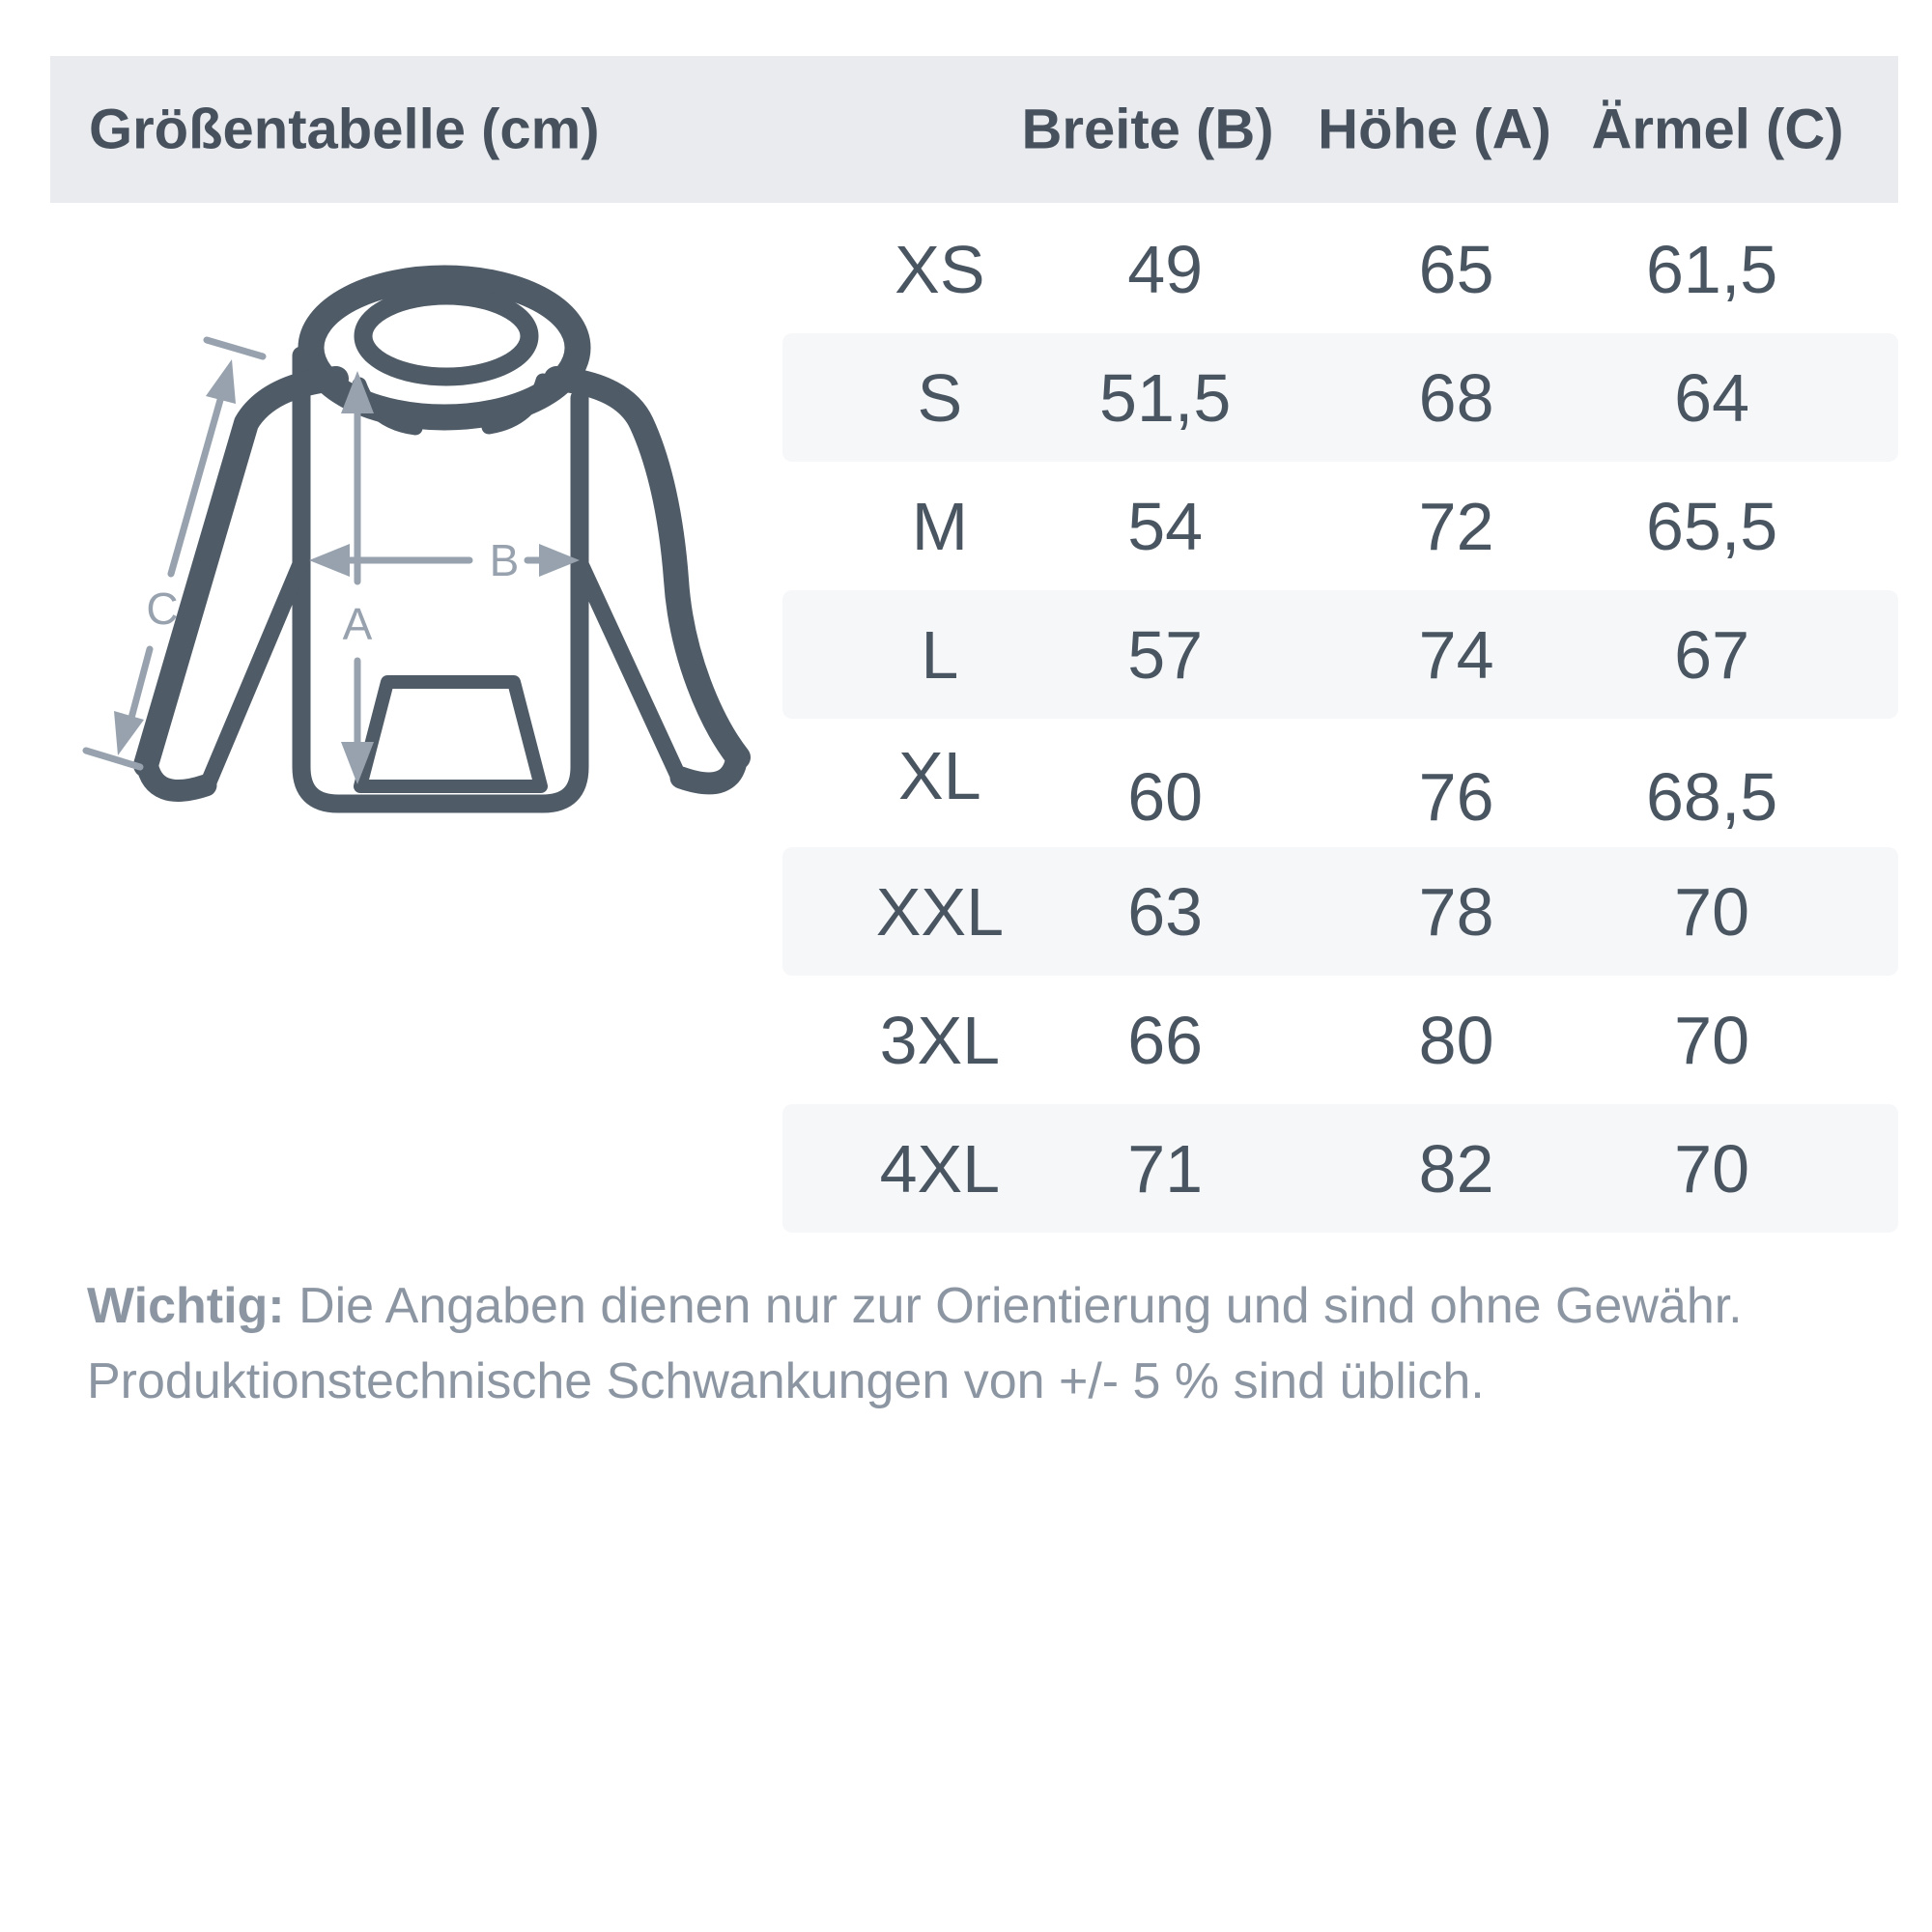  I want to click on table-row: 3XL 66 80 70, so click(1340, 1040).